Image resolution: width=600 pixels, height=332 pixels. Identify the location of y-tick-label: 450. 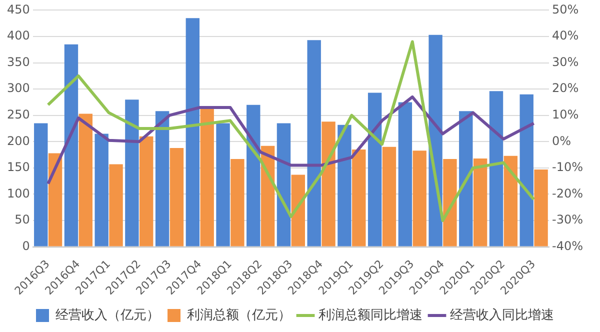
(18, 9).